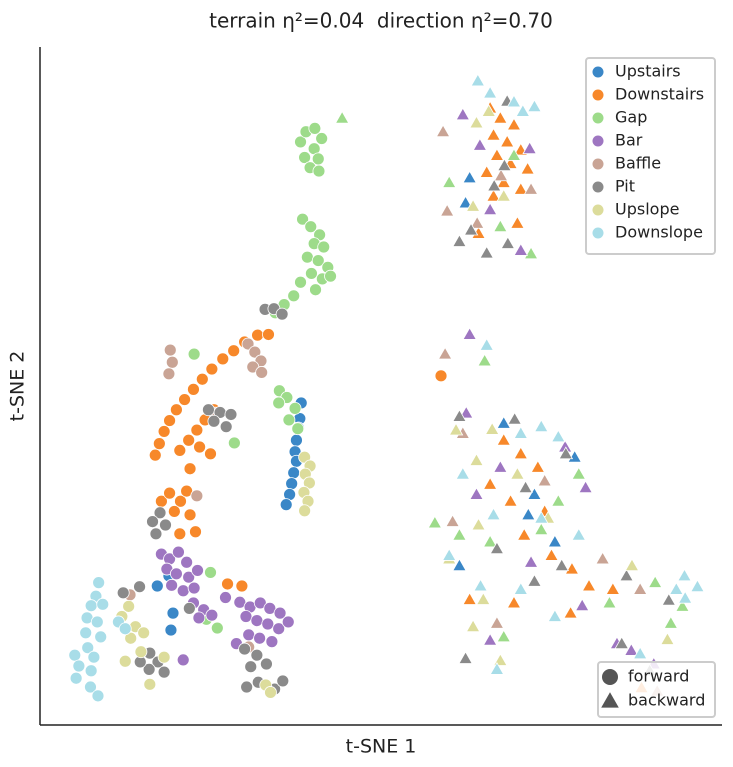  Describe the element at coordinates (659, 232) in the screenshot. I see `legend-label: Downslope` at that location.